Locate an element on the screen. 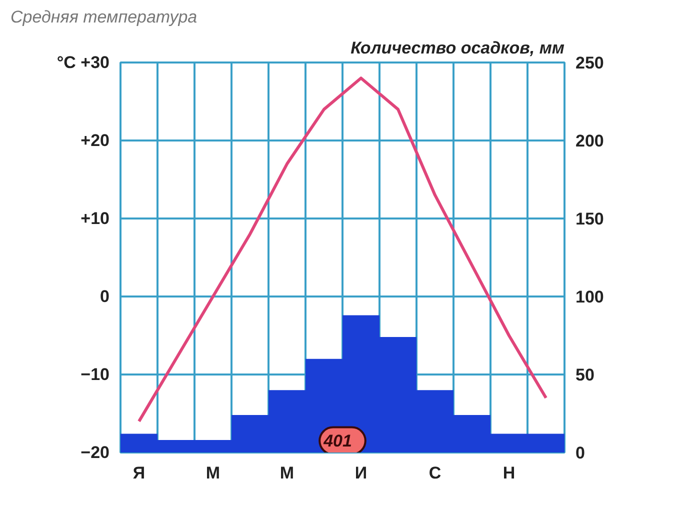  x-tick-label: И is located at coordinates (361, 473).